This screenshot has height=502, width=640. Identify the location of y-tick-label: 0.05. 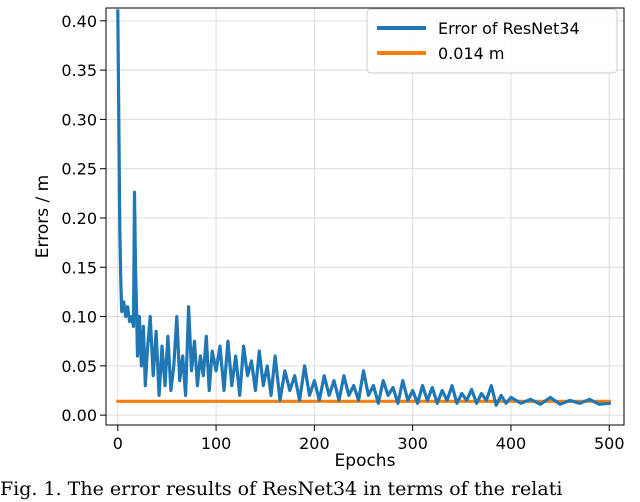
(79, 366).